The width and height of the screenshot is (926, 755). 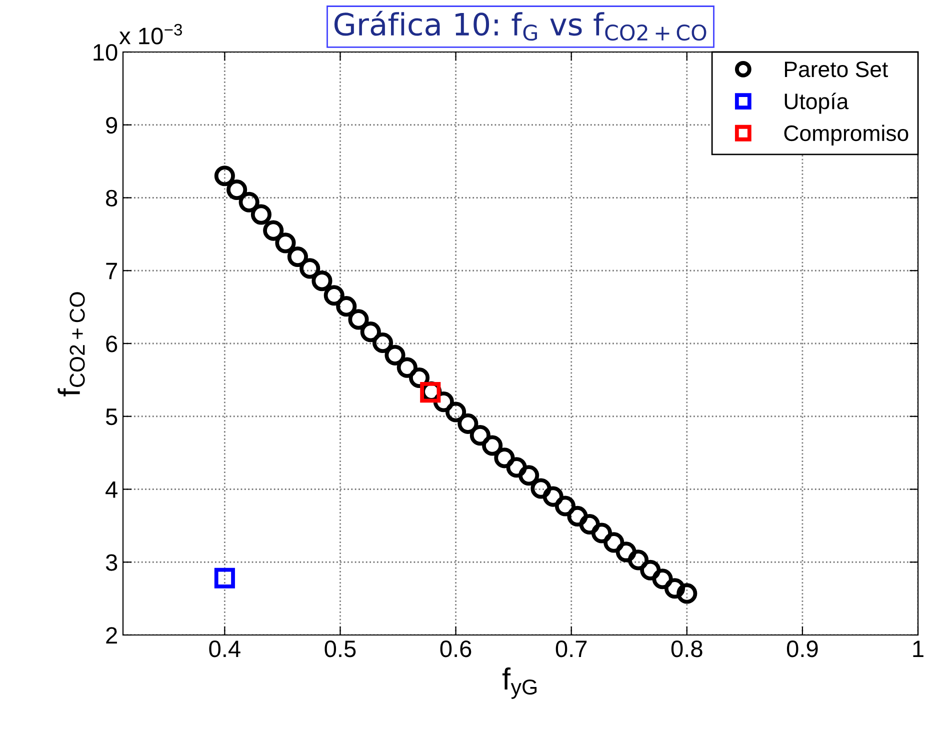 What do you see at coordinates (456, 649) in the screenshot?
I see `x-tick-label: 0.6` at bounding box center [456, 649].